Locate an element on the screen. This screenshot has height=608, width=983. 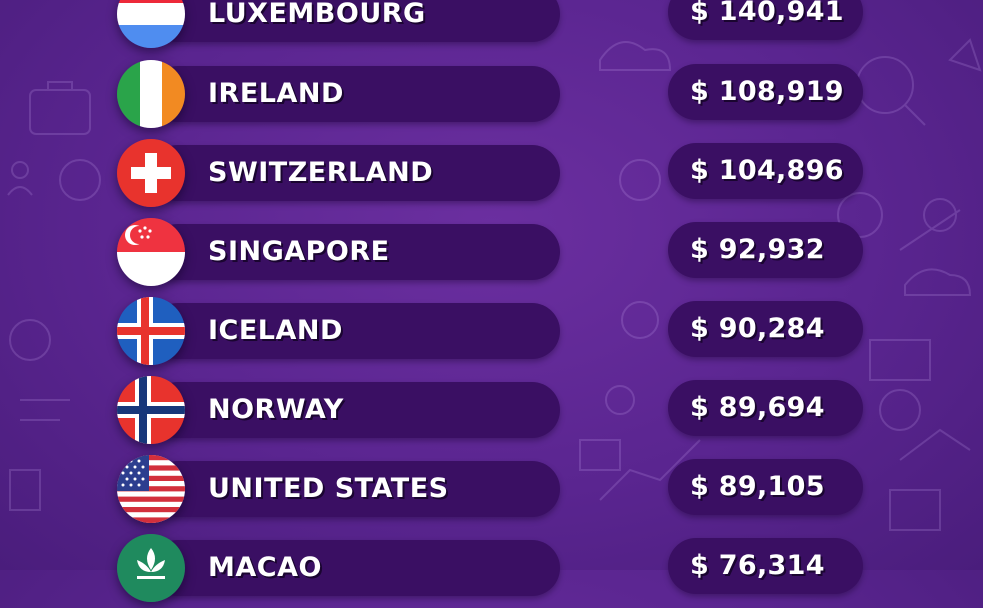
macao-flag-icon is located at coordinates (151, 568).